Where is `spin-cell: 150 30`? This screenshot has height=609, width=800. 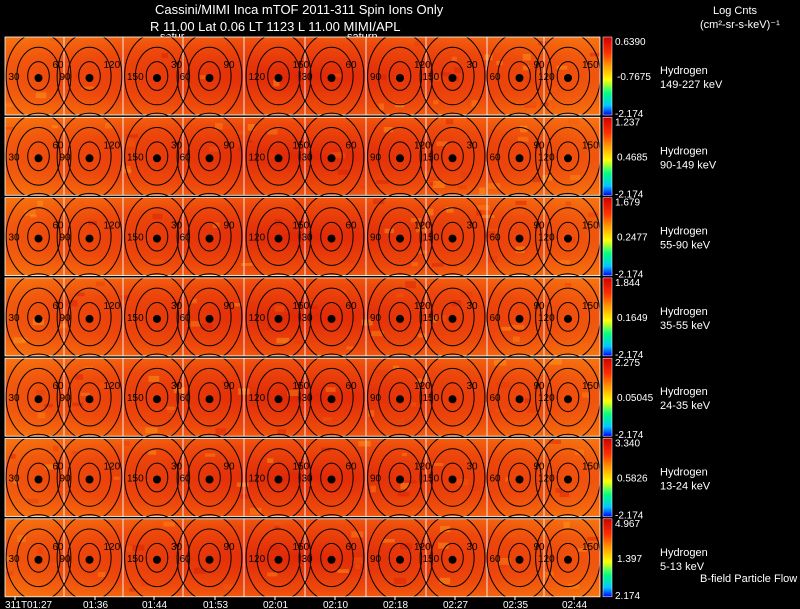 spin-cell: 150 30 is located at coordinates (452, 317).